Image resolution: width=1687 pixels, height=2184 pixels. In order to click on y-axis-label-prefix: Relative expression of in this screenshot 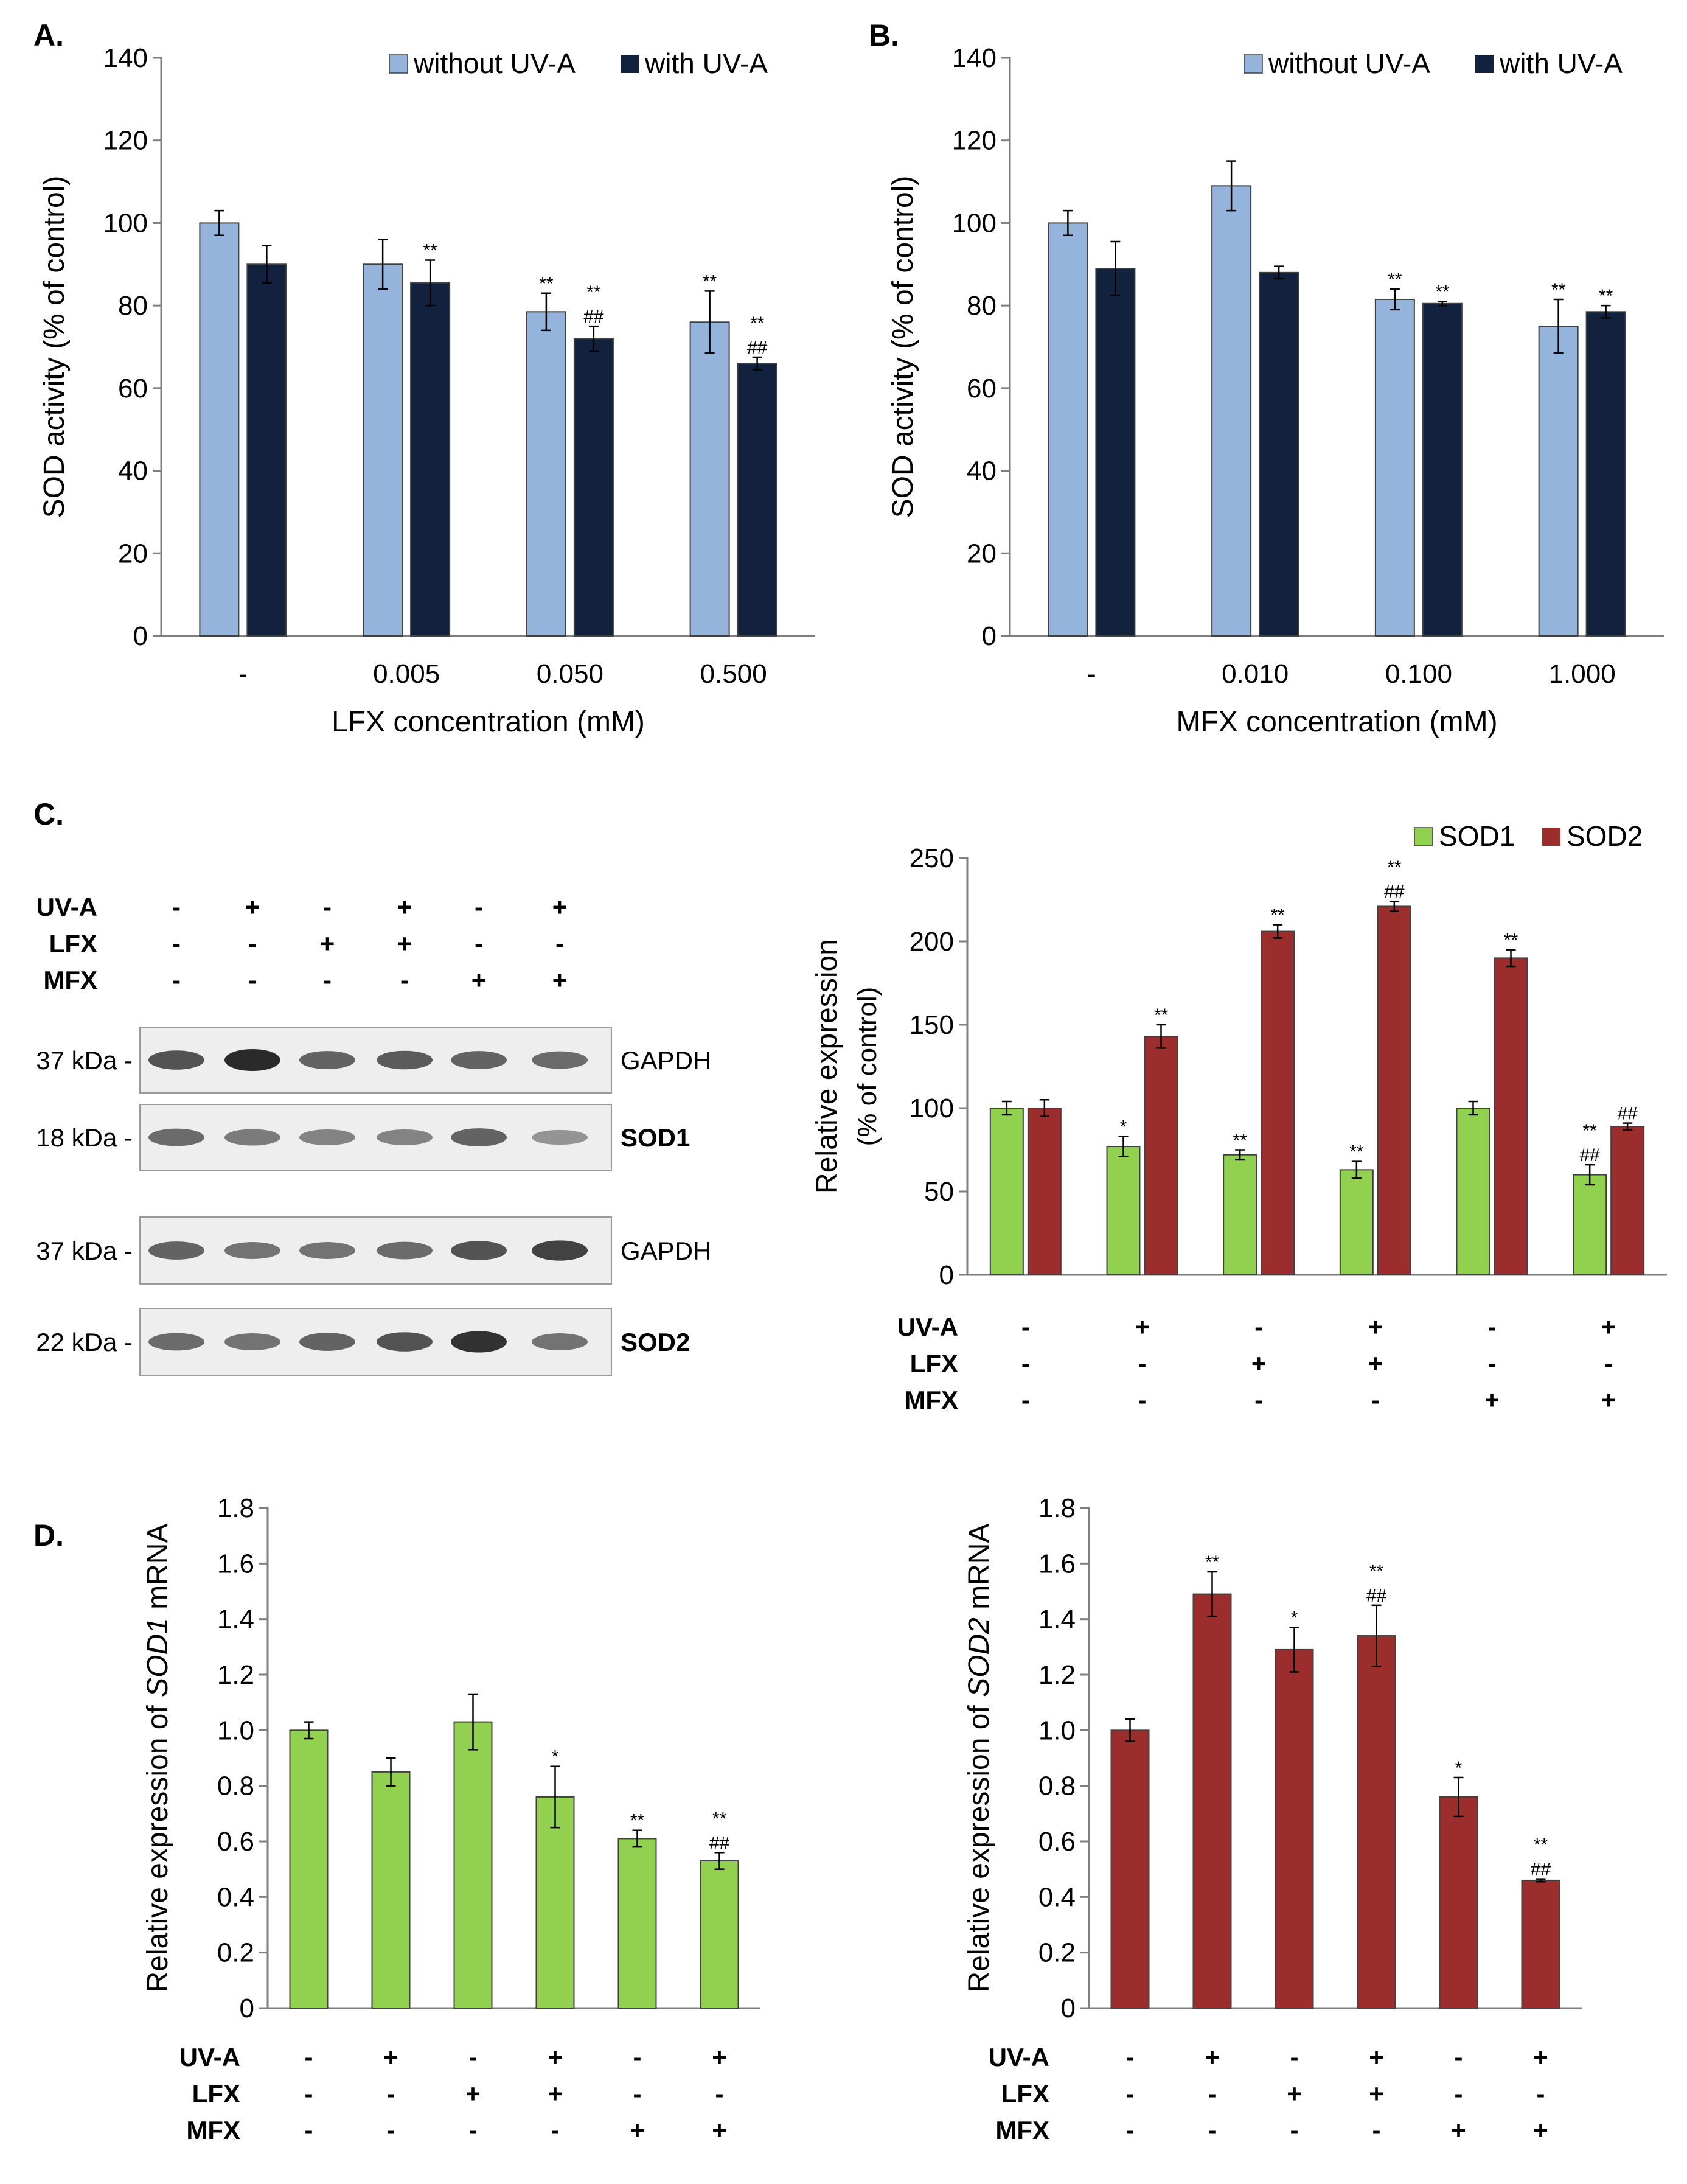, I will do `click(158, 1845)`.